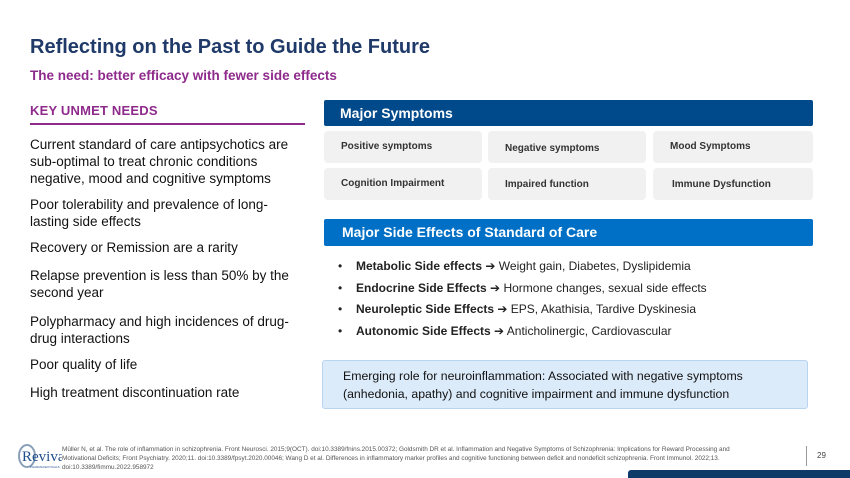  I want to click on symptom-cell: Impaired function, so click(567, 184).